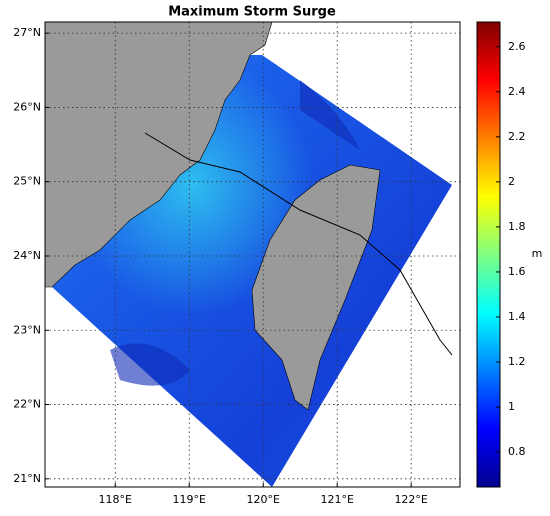 The height and width of the screenshot is (516, 550). What do you see at coordinates (27, 404) in the screenshot?
I see `y-tick-label: 22°N` at bounding box center [27, 404].